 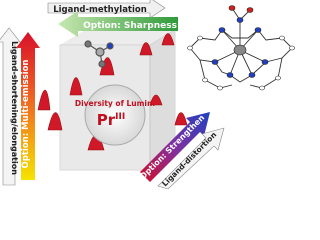 What do you see at coordinates (99, 54) in the screenshot?
I see `ligand-icon` at bounding box center [99, 54].